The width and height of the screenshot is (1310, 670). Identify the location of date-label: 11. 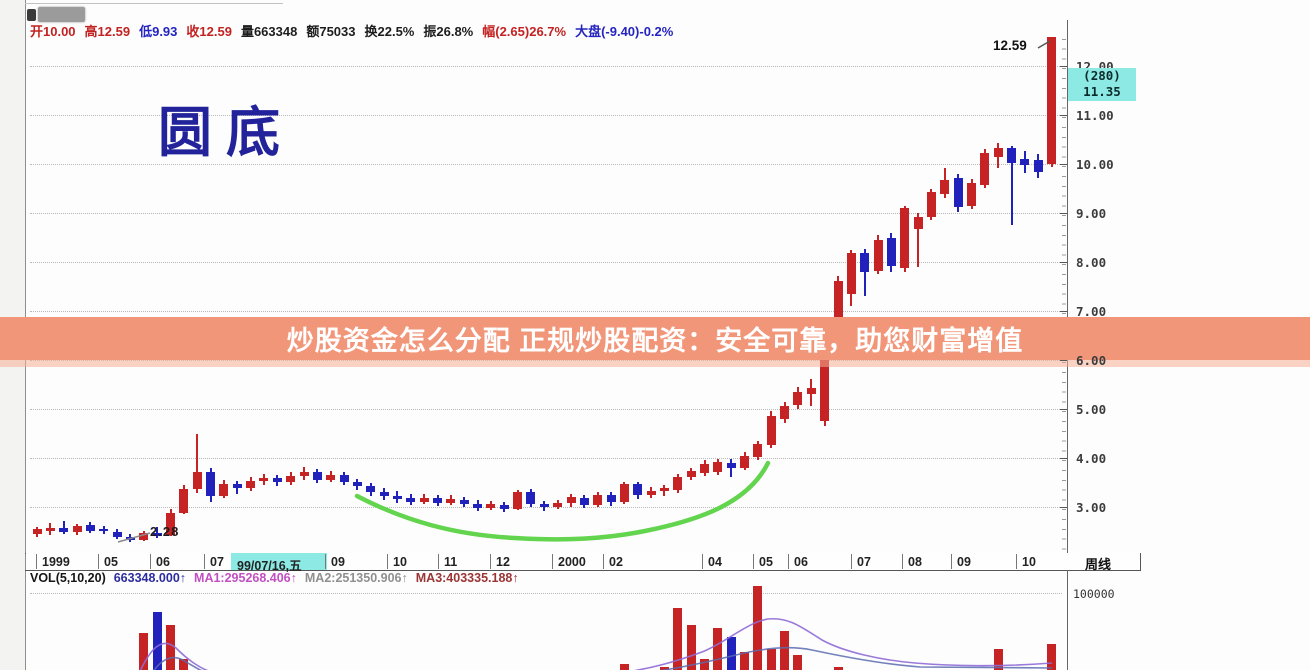
(451, 562).